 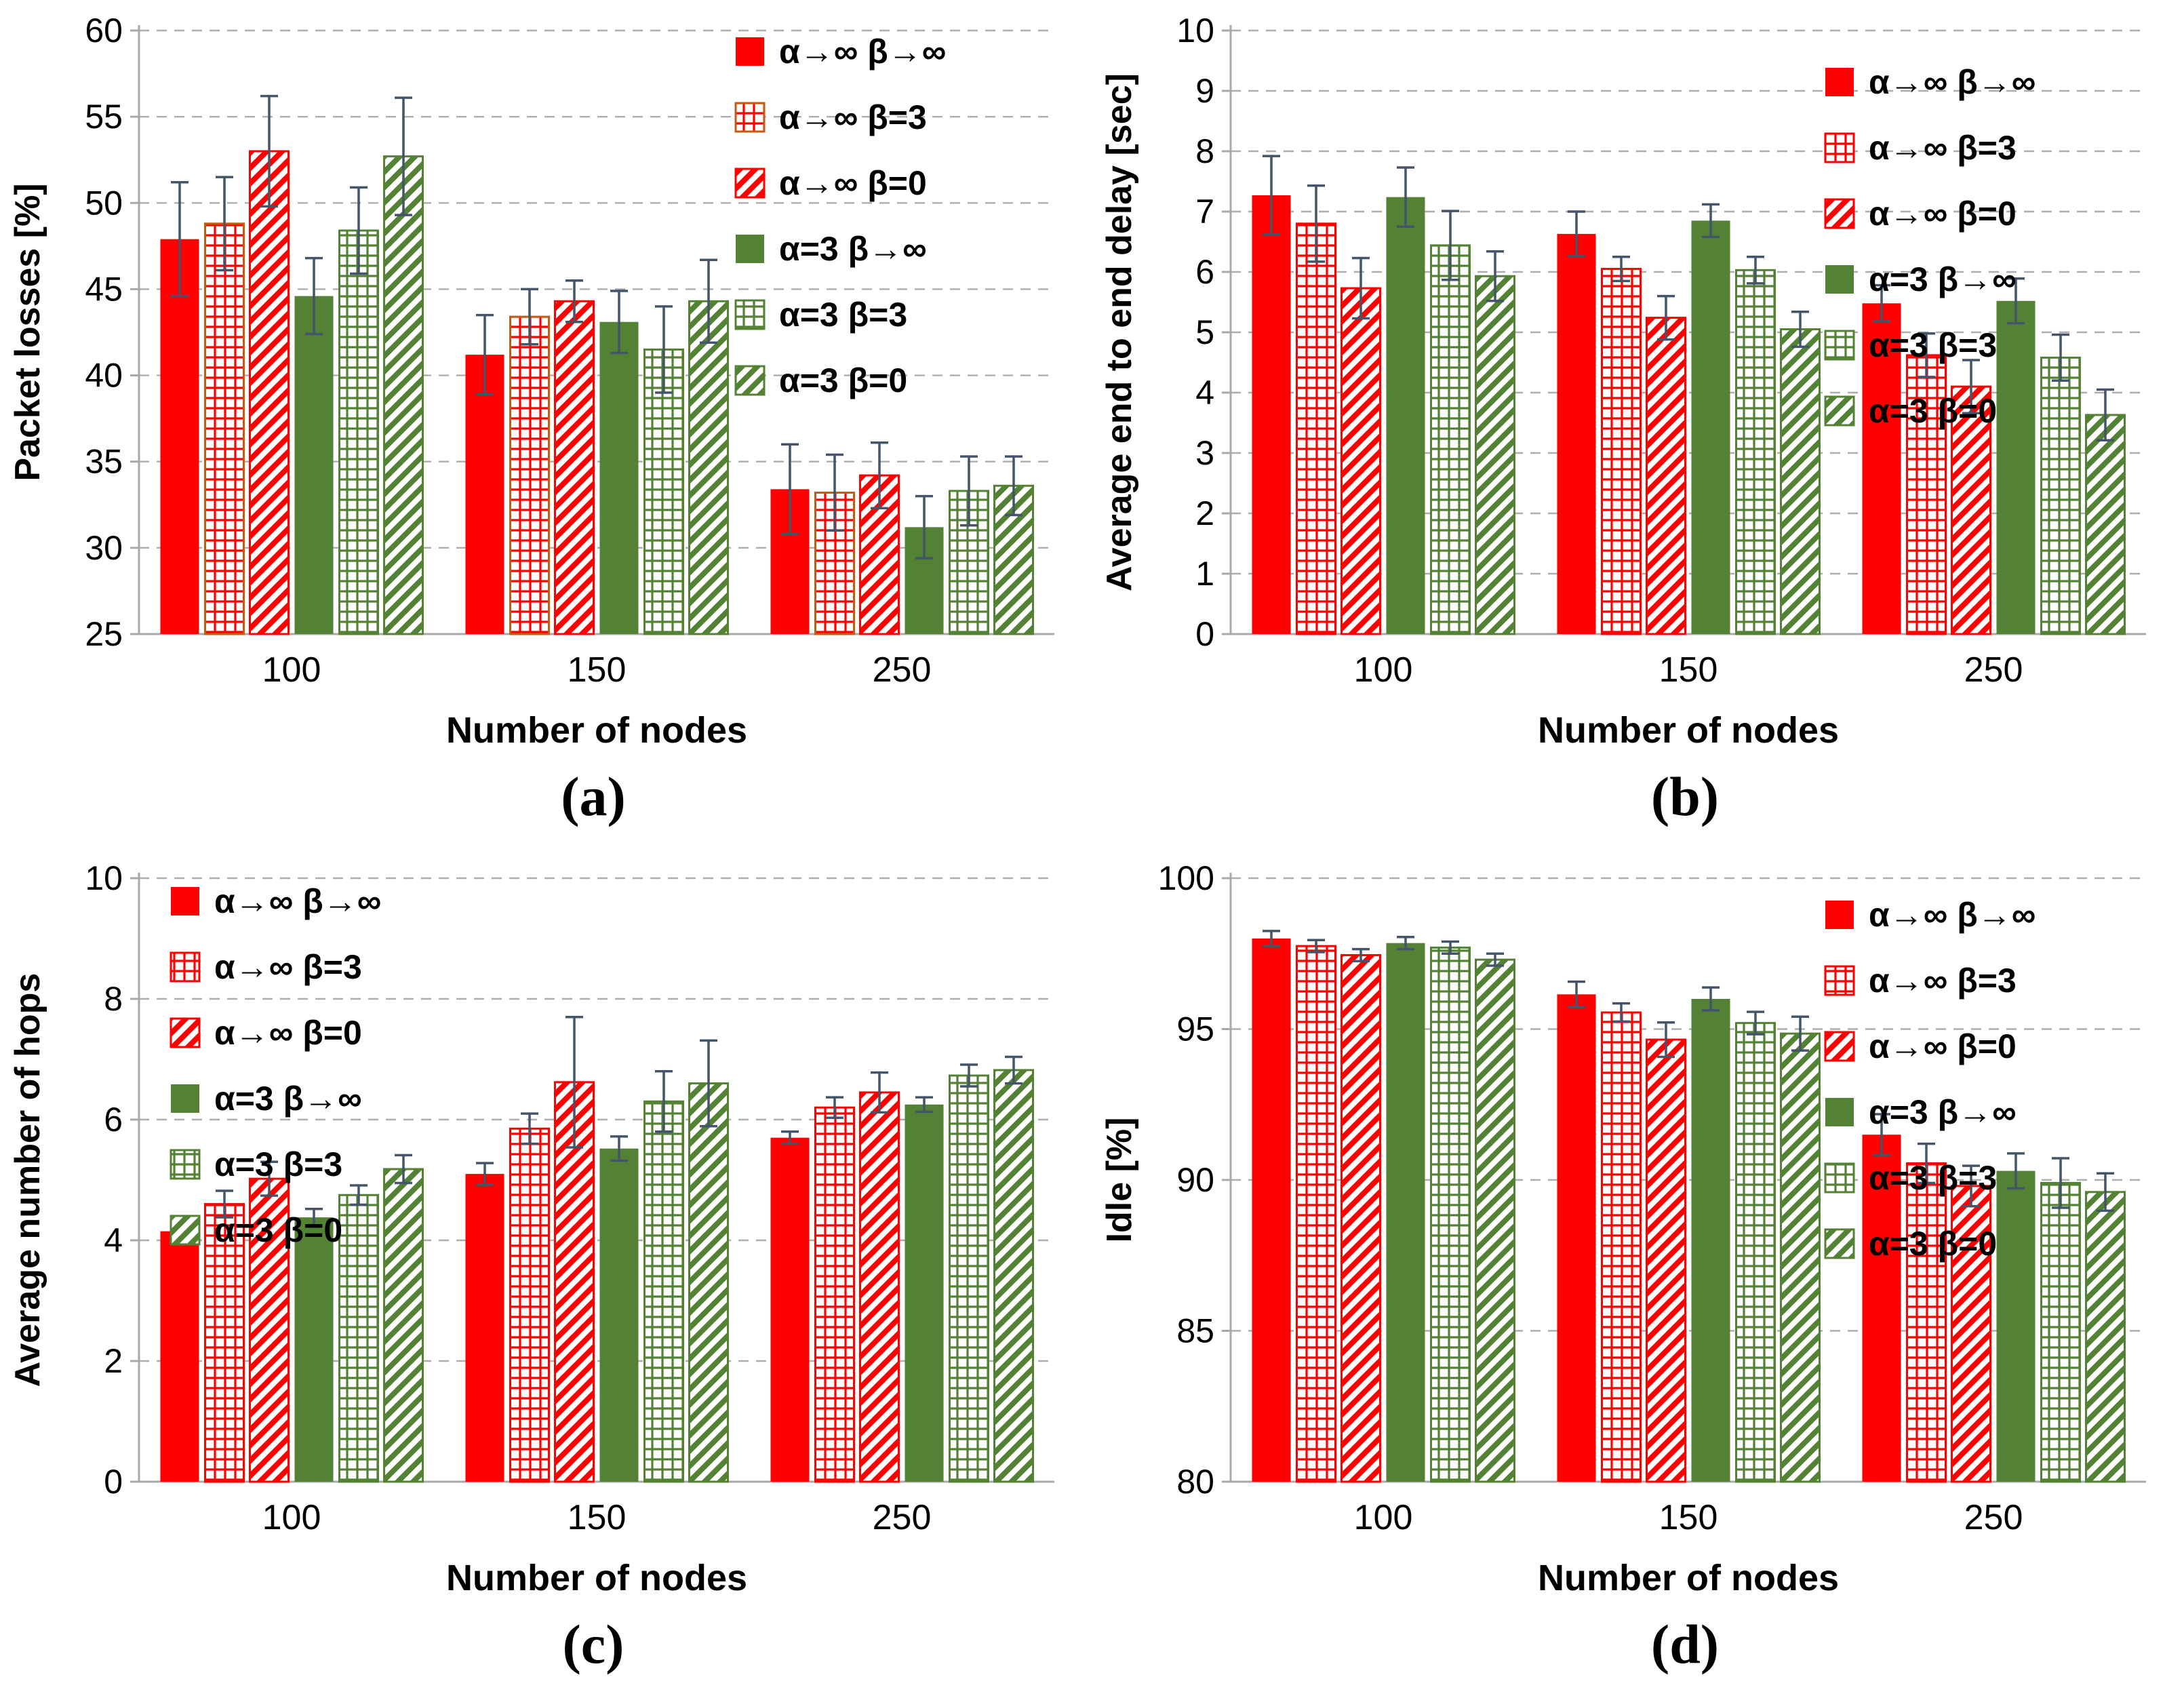 I want to click on y-axis-ticks: 25 30 35 40 45 50 55 60, so click(x=112, y=332).